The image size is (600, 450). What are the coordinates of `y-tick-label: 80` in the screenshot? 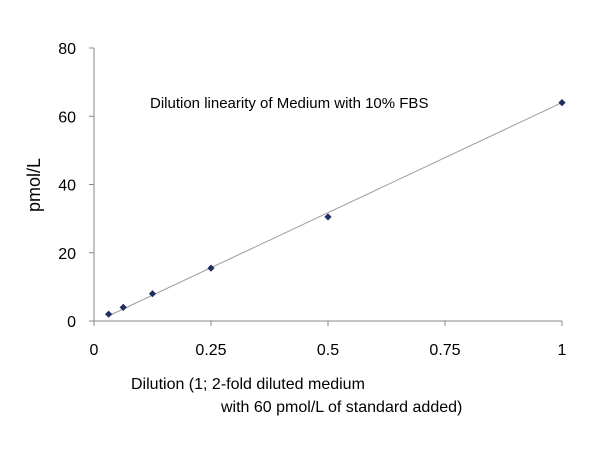 It's located at (67, 49).